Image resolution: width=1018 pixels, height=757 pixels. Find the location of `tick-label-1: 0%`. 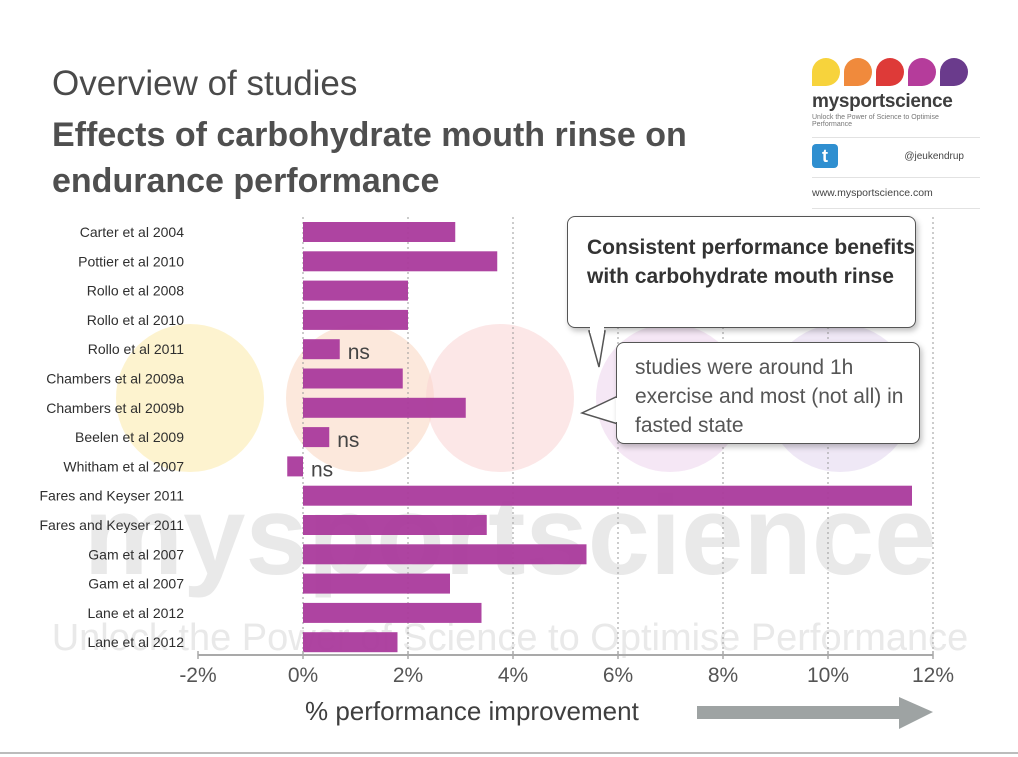

tick-label-1: 0% is located at coordinates (303, 675).